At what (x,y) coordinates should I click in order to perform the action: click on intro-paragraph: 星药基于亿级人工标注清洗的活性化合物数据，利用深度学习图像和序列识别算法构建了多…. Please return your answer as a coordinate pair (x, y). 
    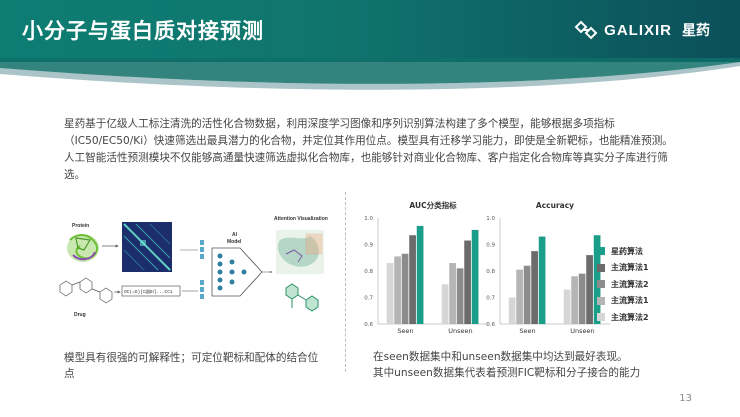
    Looking at the image, I should click on (368, 149).